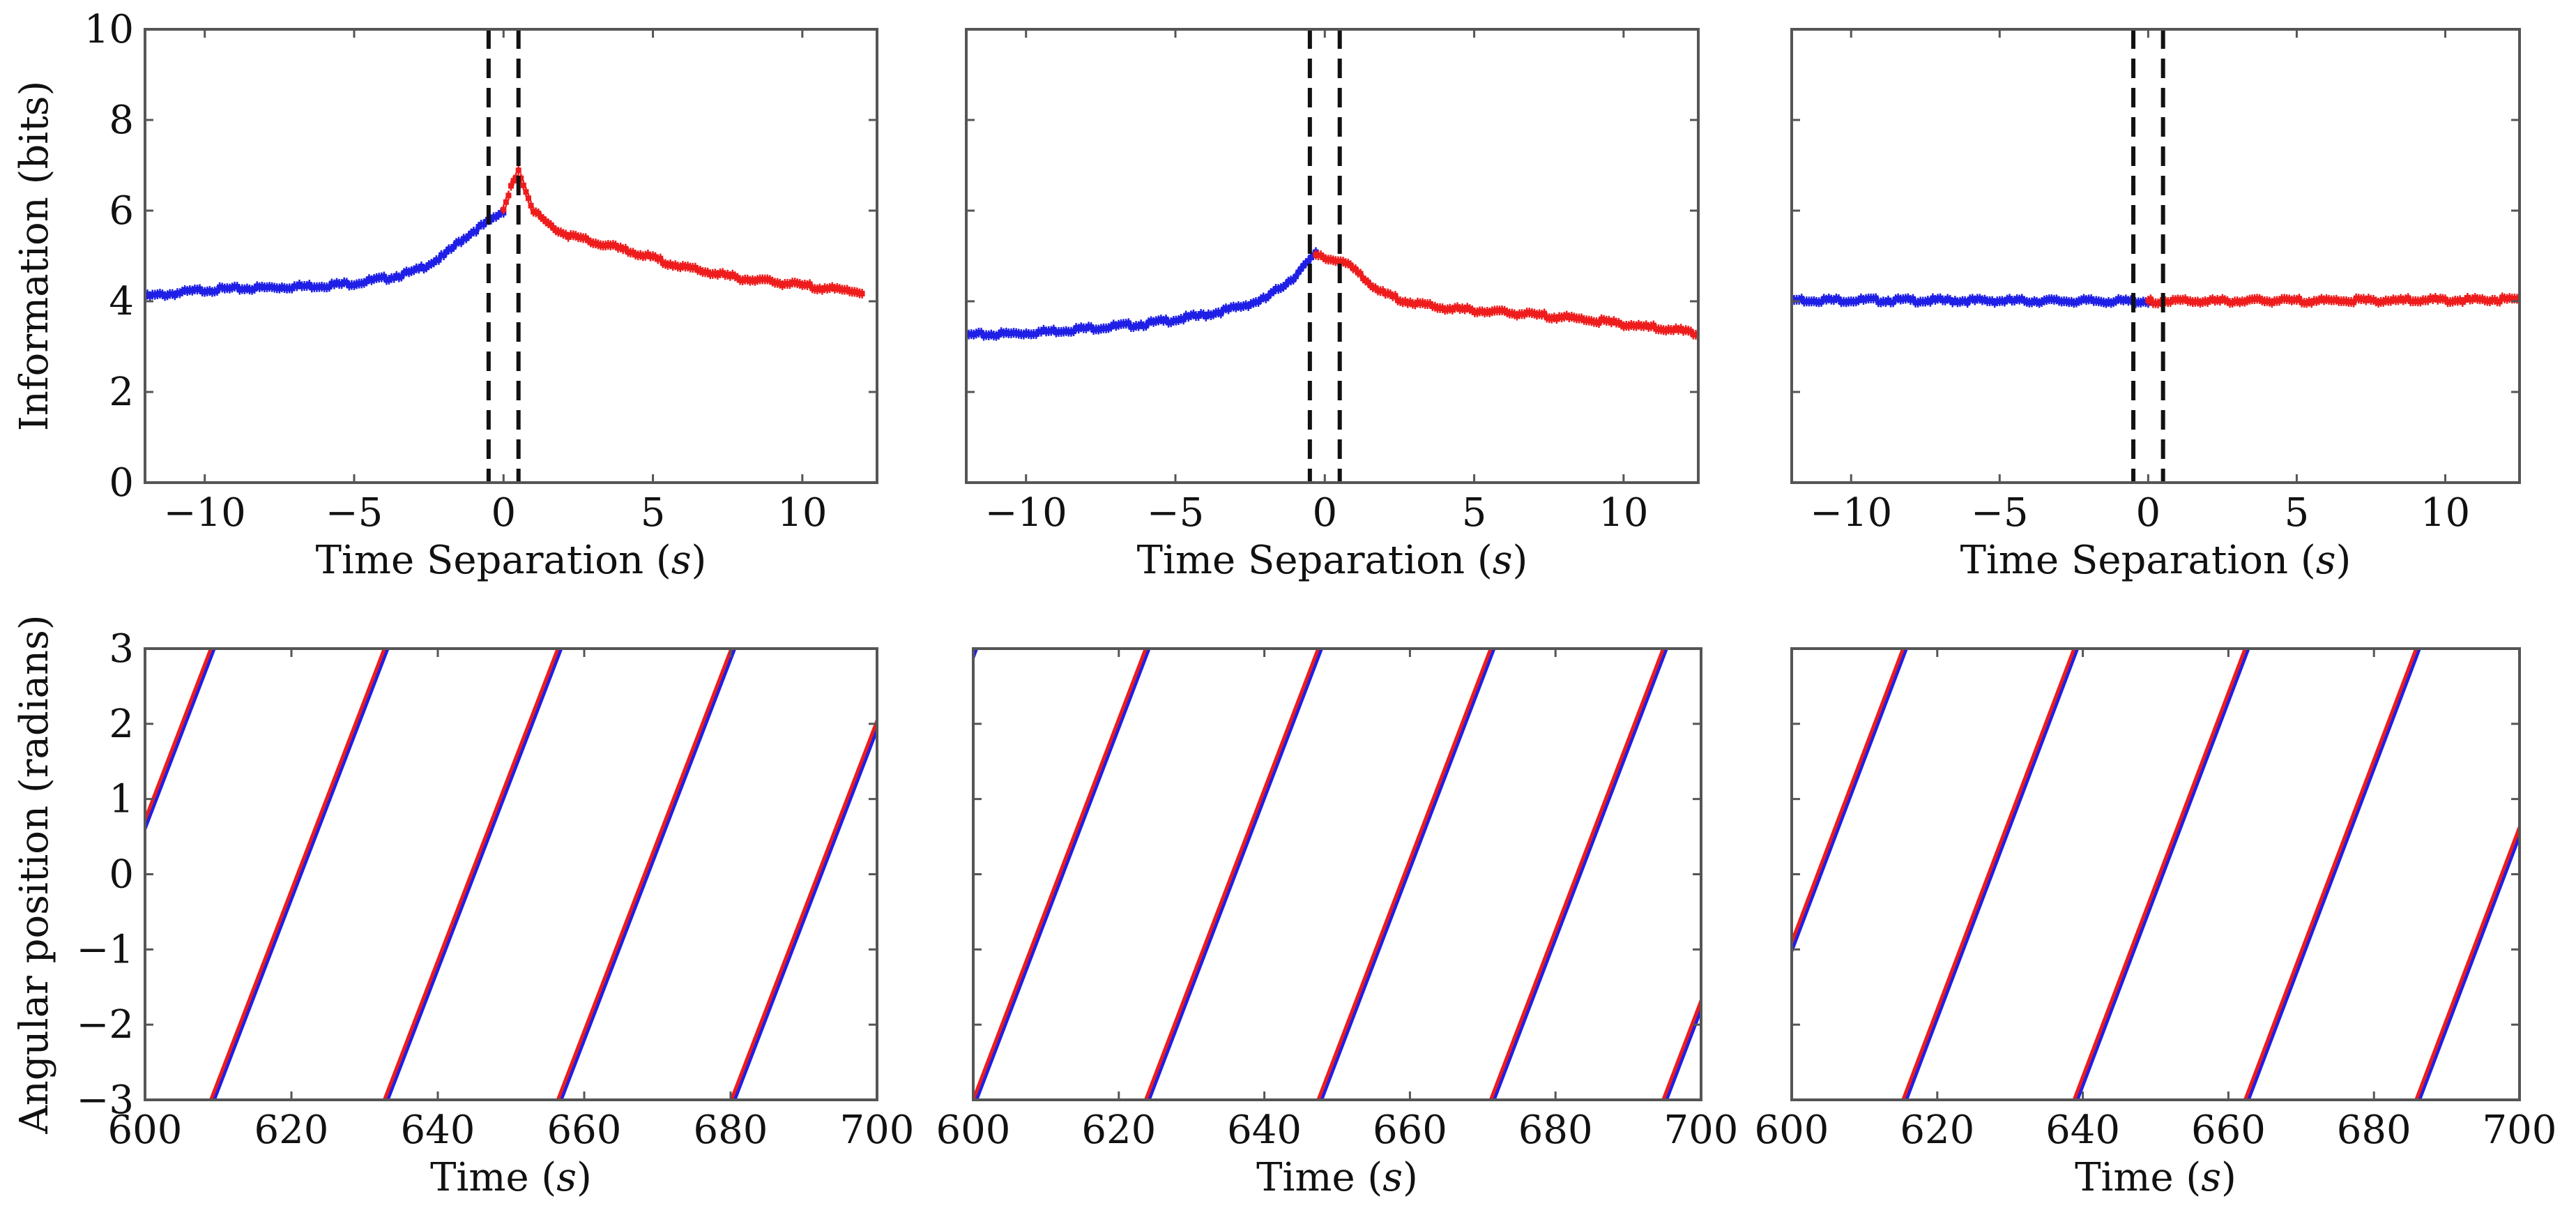  What do you see at coordinates (122, 649) in the screenshot?
I see `y-tick-label: 3` at bounding box center [122, 649].